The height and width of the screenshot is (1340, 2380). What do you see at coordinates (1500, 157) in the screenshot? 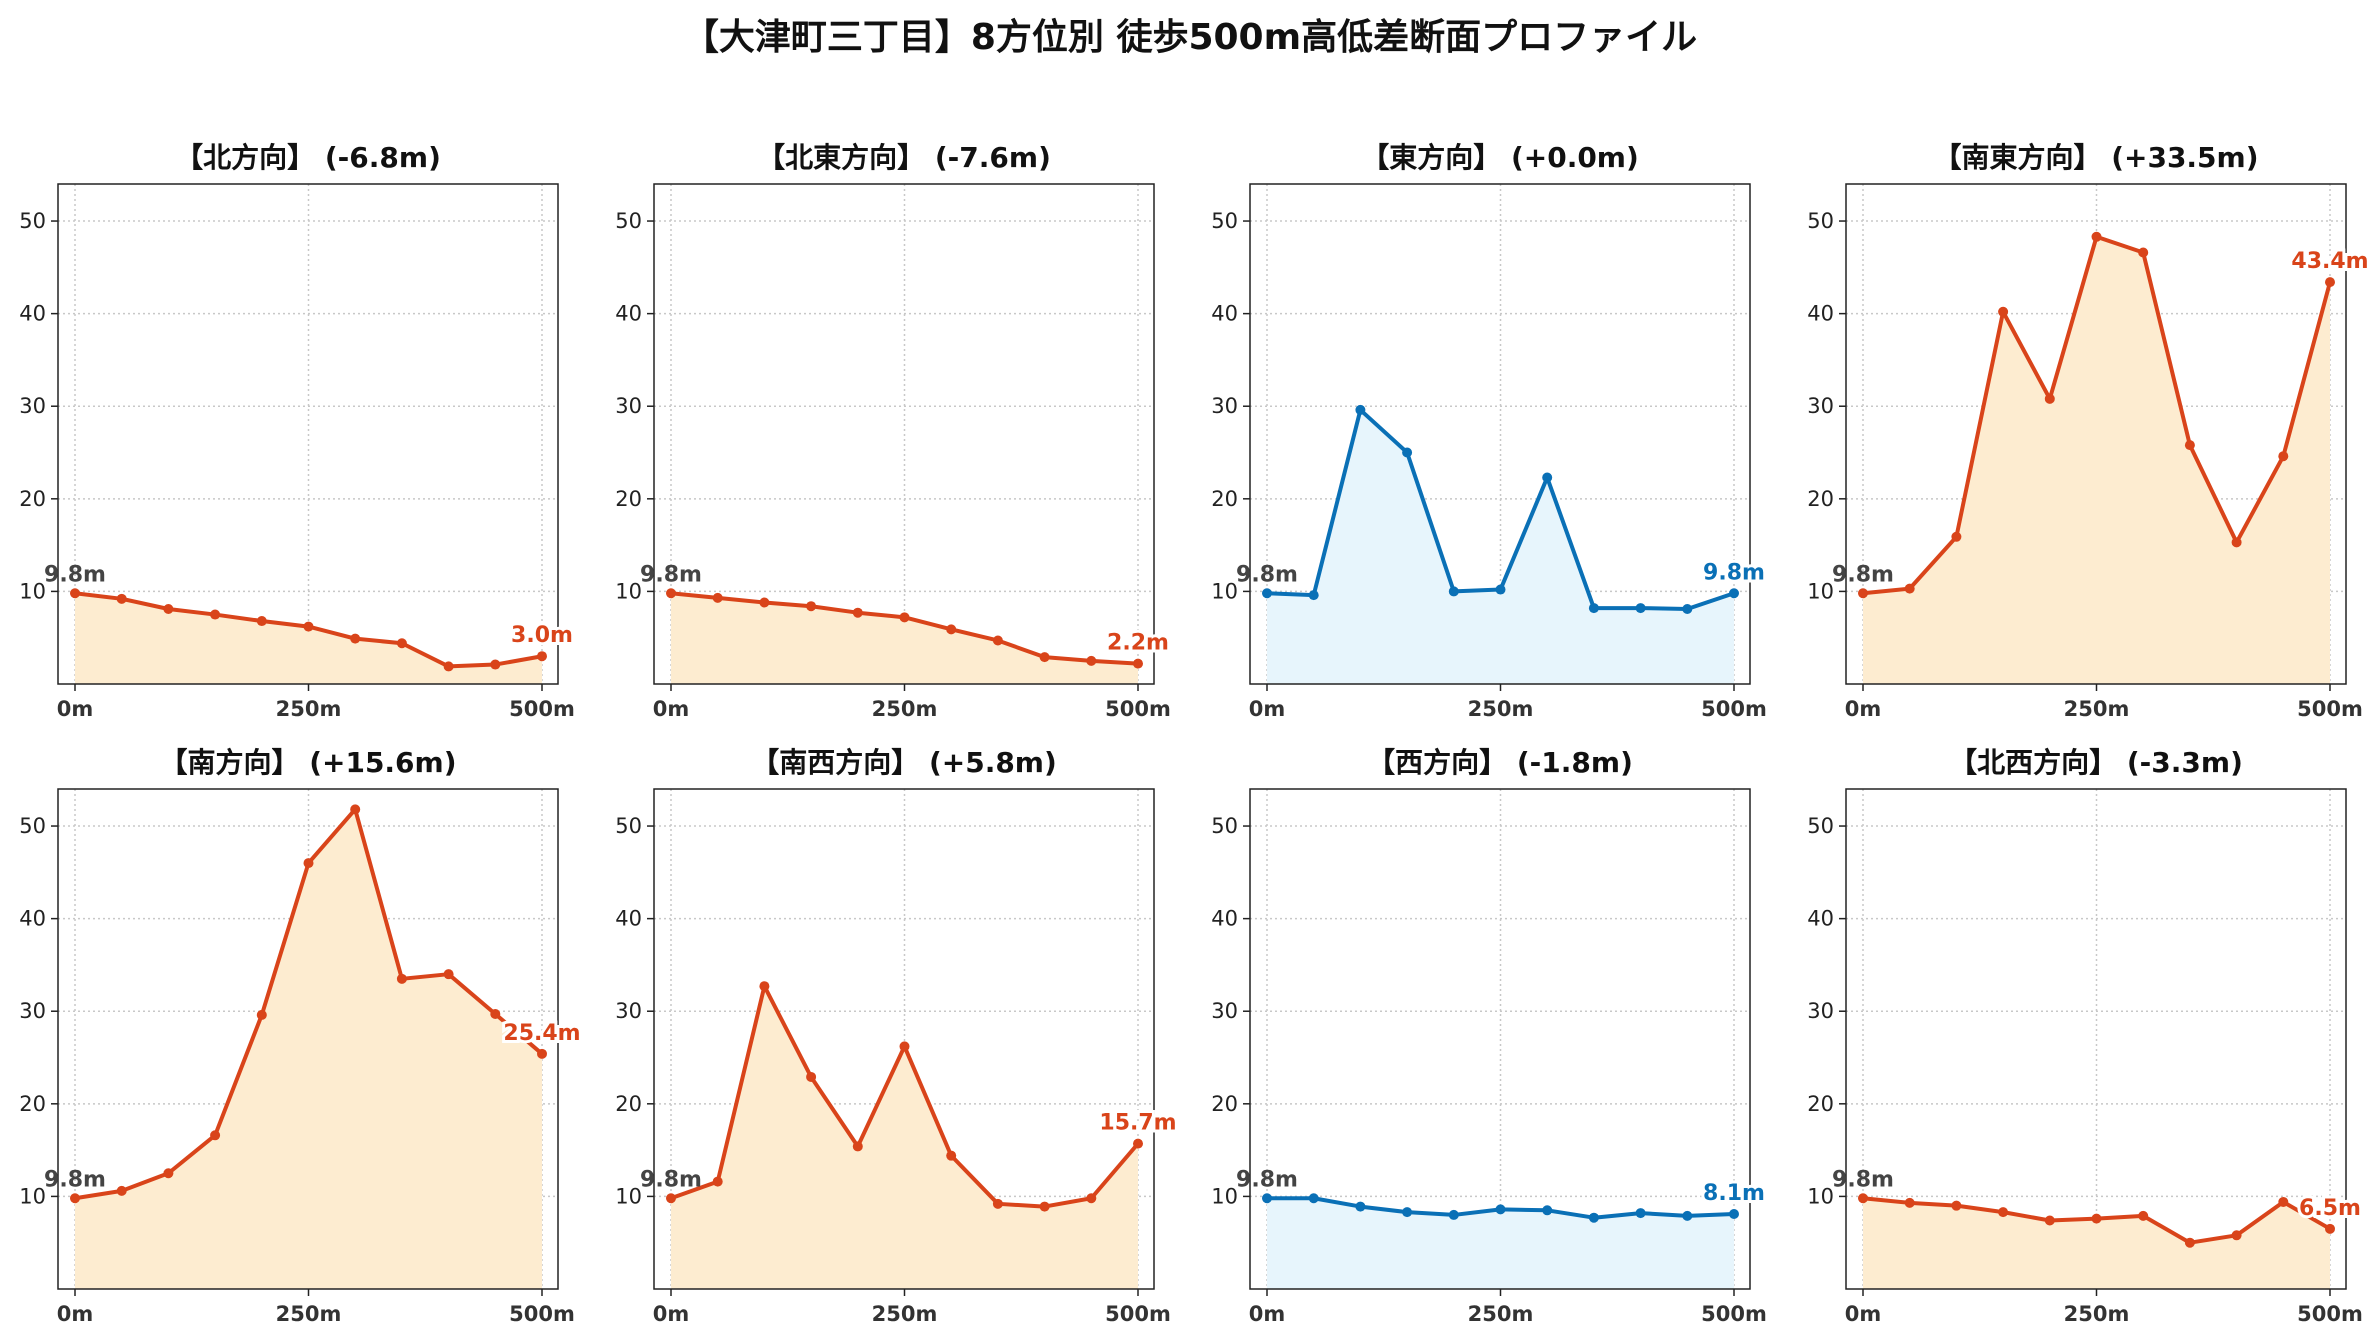
I see `subplot-title: 【東方向】 (+0.0m)` at bounding box center [1500, 157].